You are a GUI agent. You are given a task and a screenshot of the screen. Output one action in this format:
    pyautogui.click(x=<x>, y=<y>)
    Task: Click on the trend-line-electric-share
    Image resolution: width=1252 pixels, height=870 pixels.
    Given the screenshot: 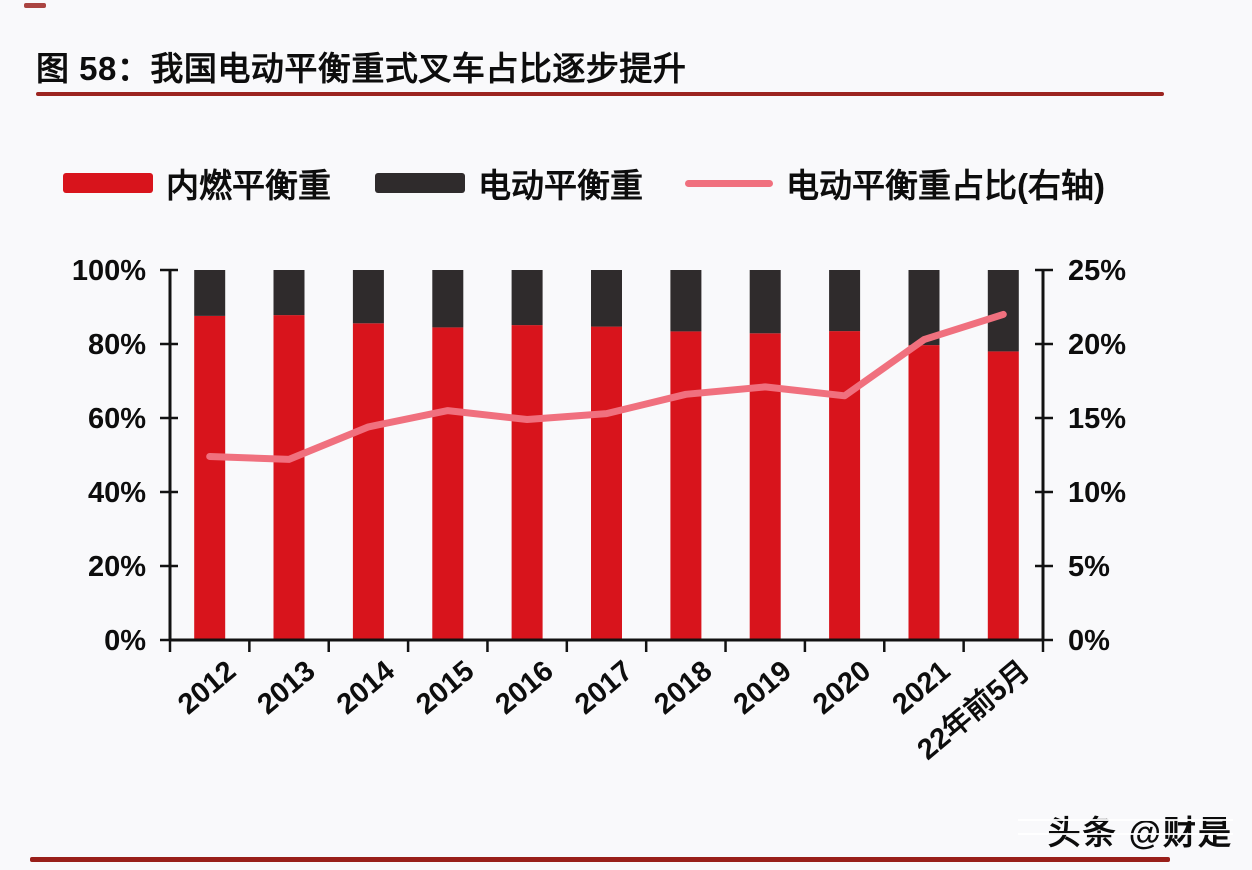 What is the action you would take?
    pyautogui.click(x=606, y=386)
    